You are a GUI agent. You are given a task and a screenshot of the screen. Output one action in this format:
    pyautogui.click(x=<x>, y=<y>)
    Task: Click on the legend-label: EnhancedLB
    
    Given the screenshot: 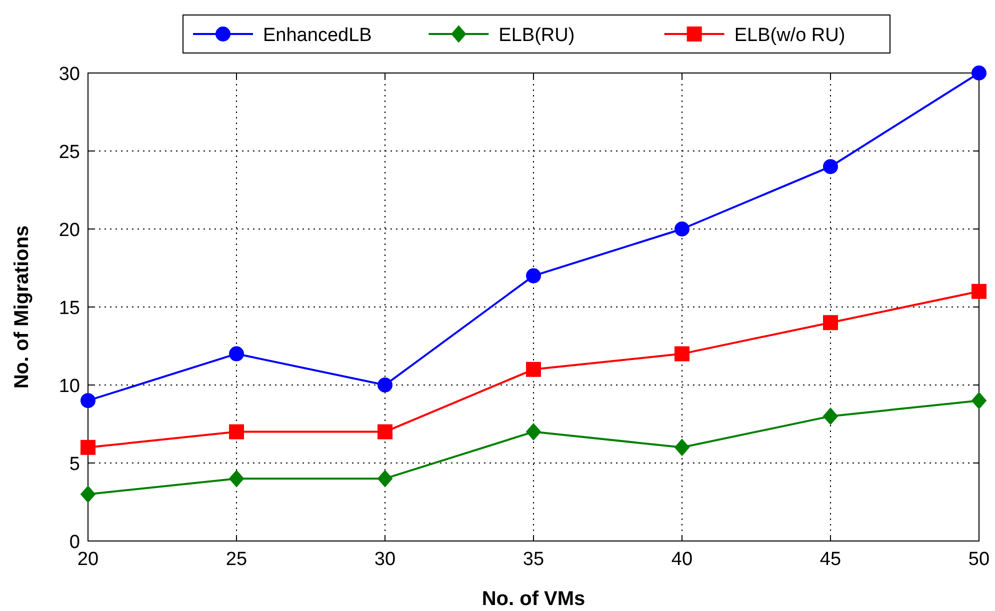 What is the action you would take?
    pyautogui.click(x=317, y=35)
    